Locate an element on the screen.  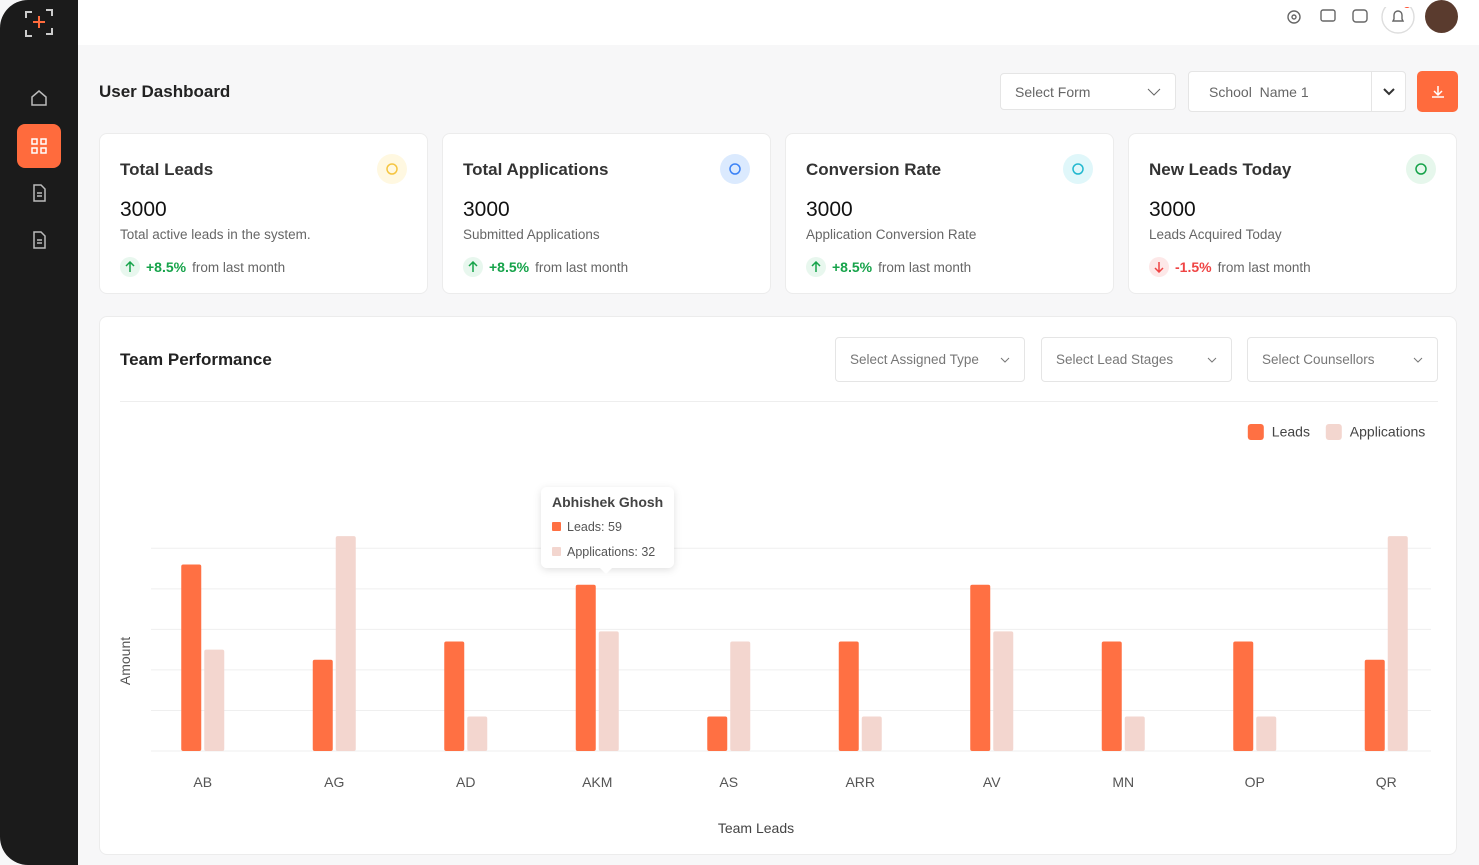
card-title: Total Applications is located at coordinates (536, 169).